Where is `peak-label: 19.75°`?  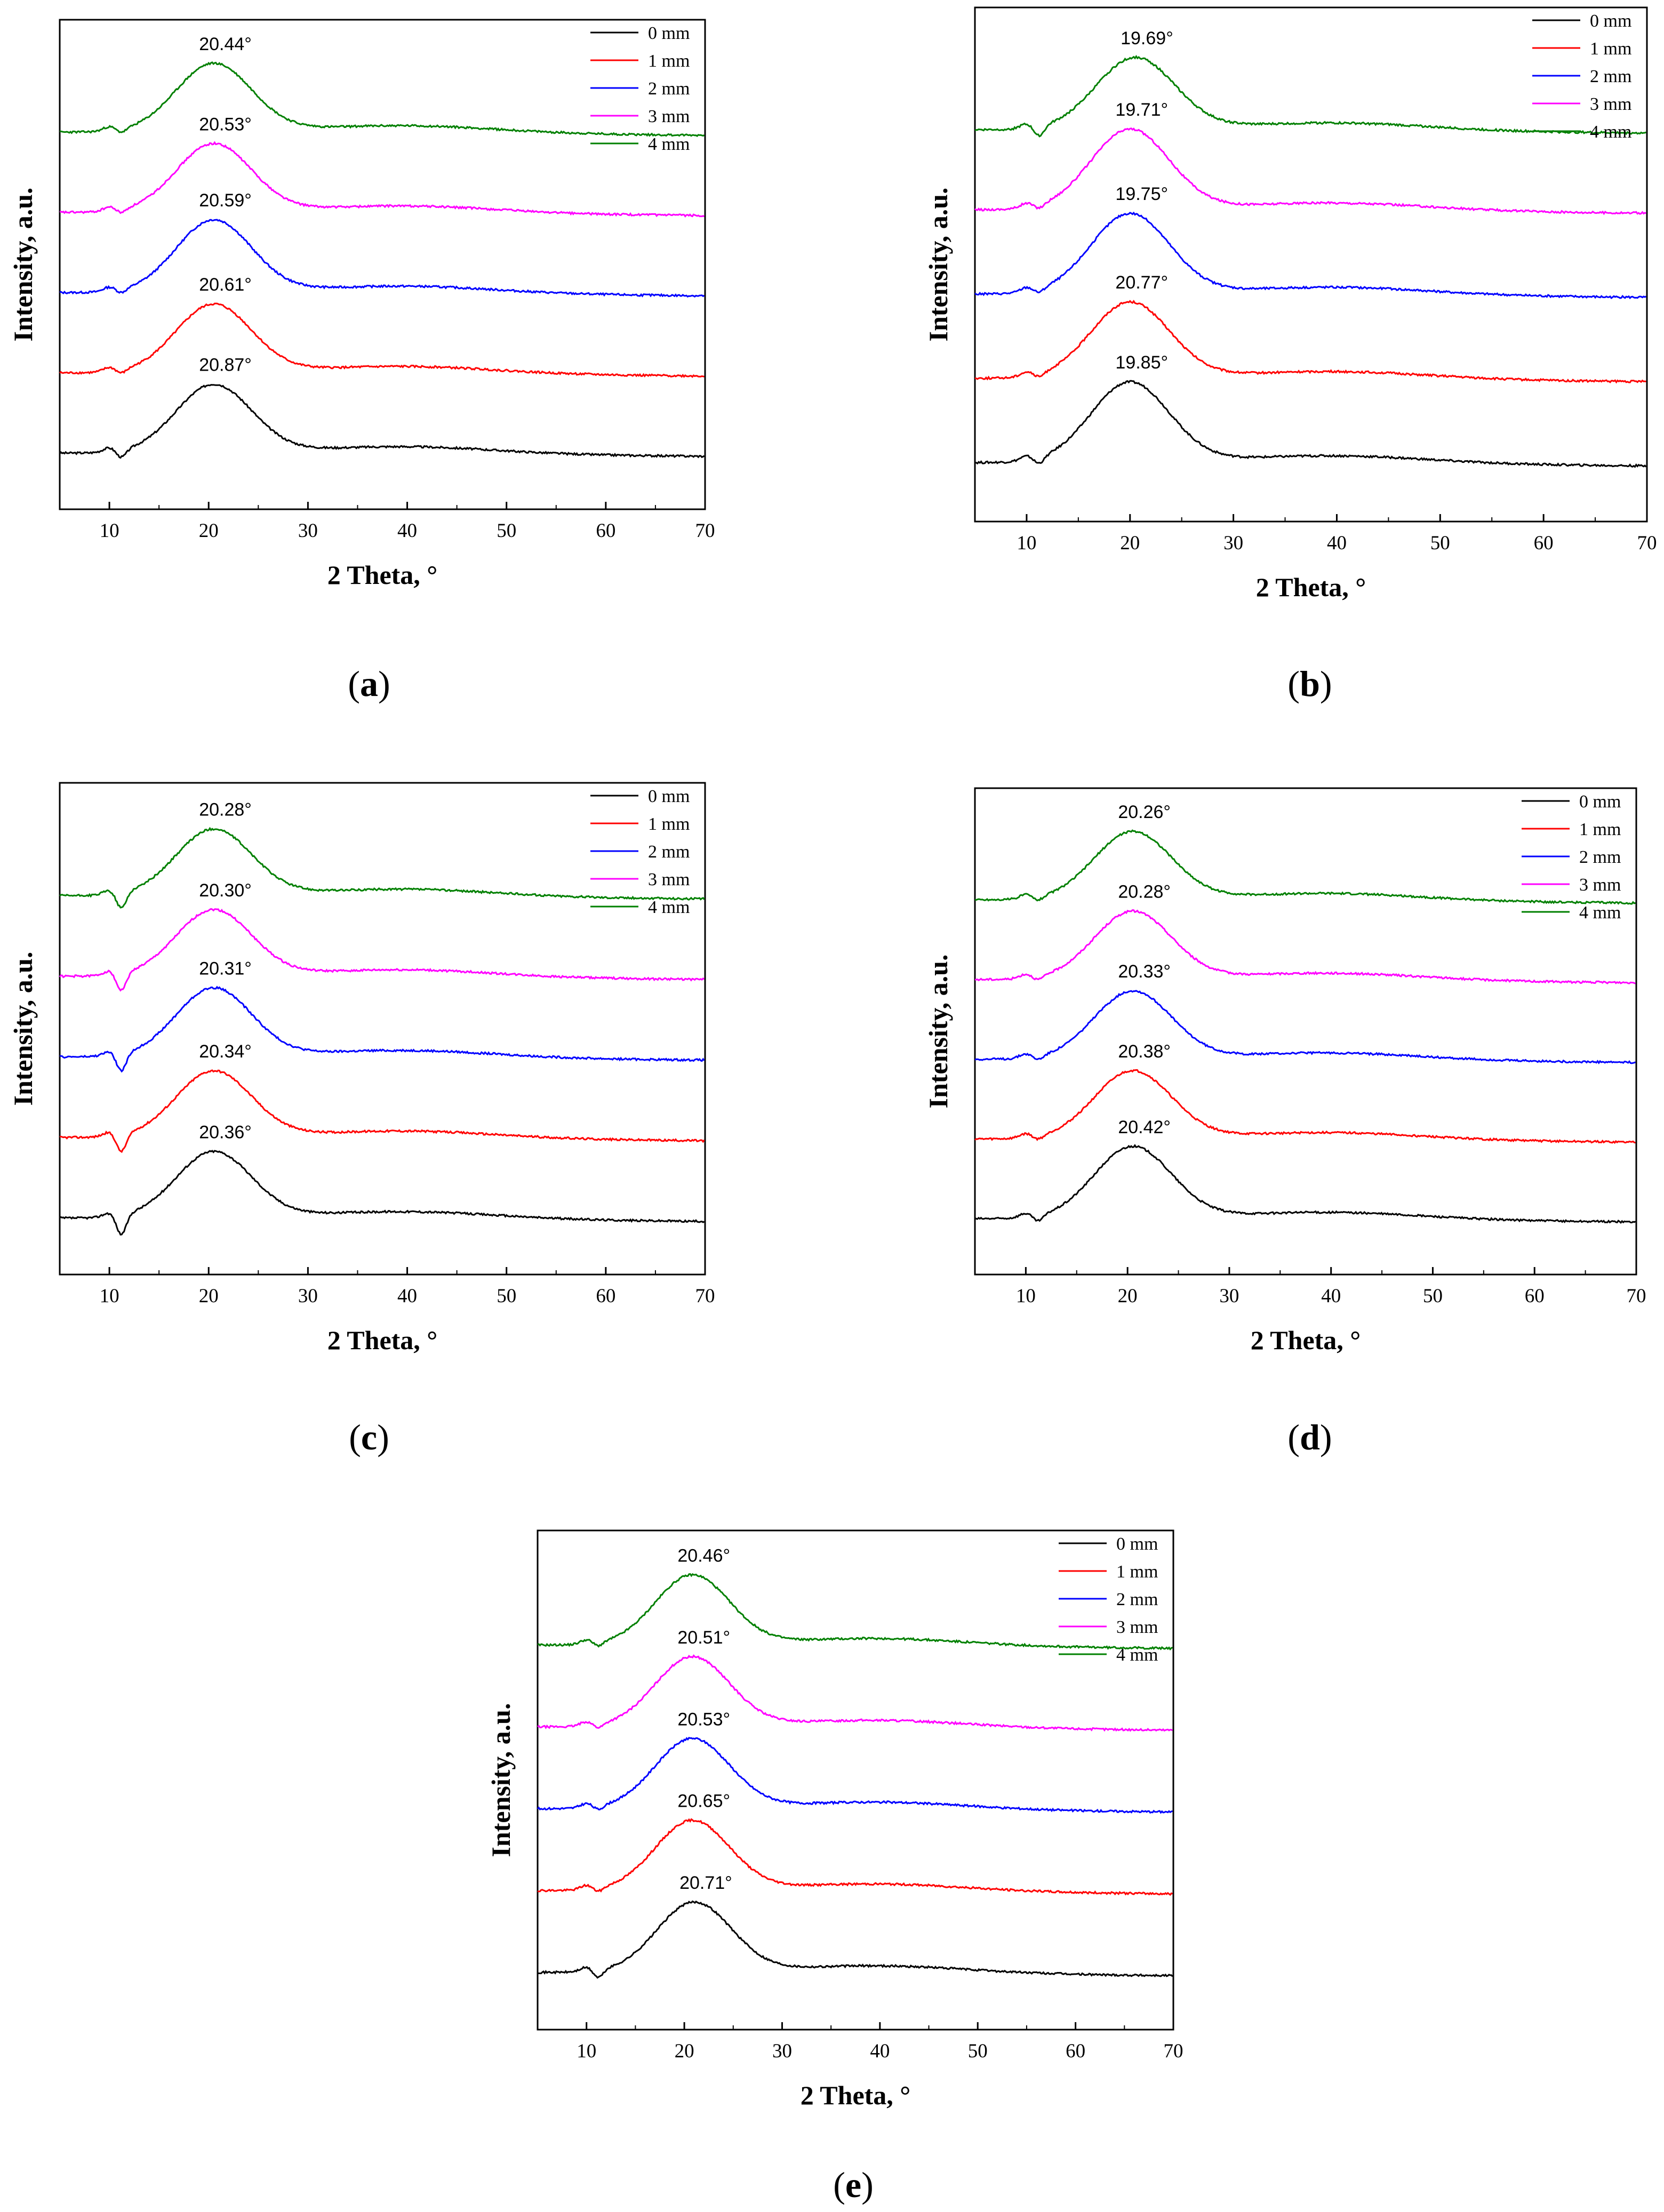
peak-label: 19.75° is located at coordinates (1141, 194).